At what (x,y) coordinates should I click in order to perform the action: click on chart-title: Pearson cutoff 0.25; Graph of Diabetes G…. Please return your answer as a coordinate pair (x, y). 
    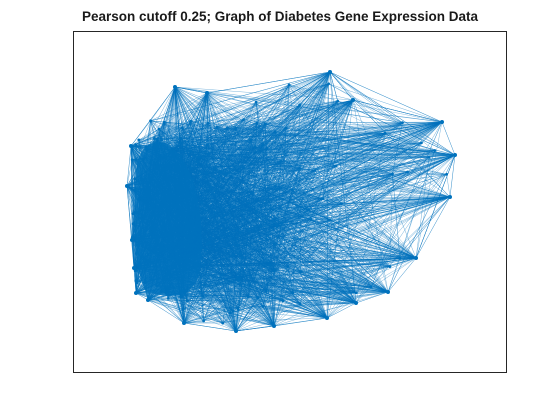
    Looking at the image, I should click on (280, 16).